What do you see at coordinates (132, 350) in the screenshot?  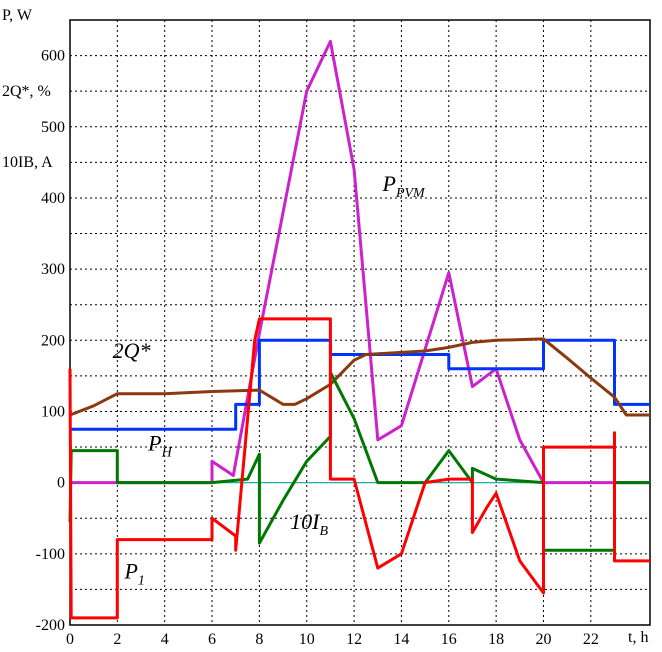 I see `series-annotation: 2Q*` at bounding box center [132, 350].